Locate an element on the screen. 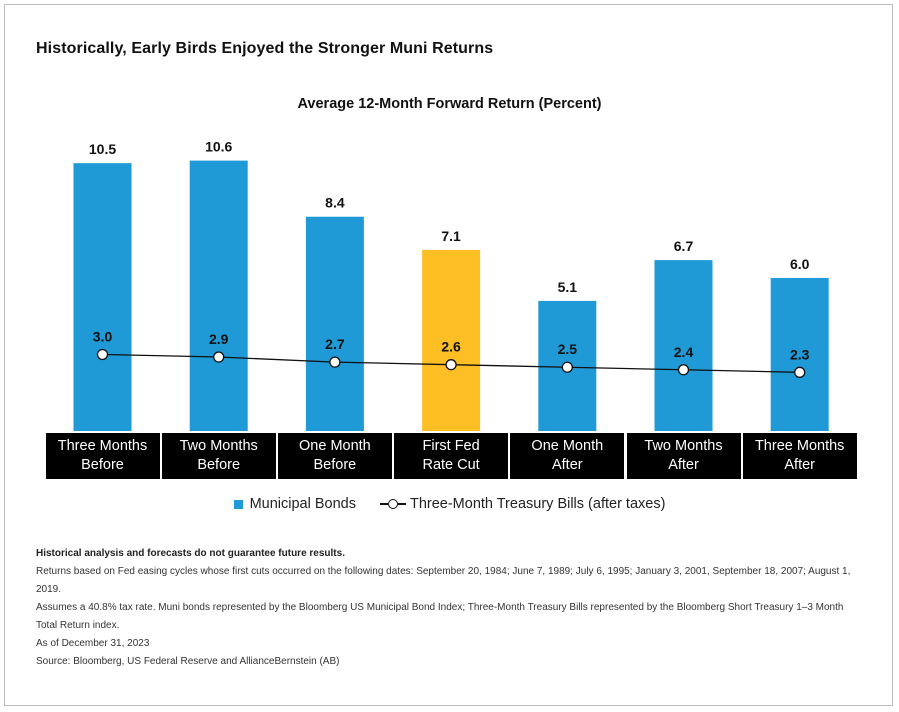 The height and width of the screenshot is (712, 899). category-label: Two Months After is located at coordinates (683, 456).